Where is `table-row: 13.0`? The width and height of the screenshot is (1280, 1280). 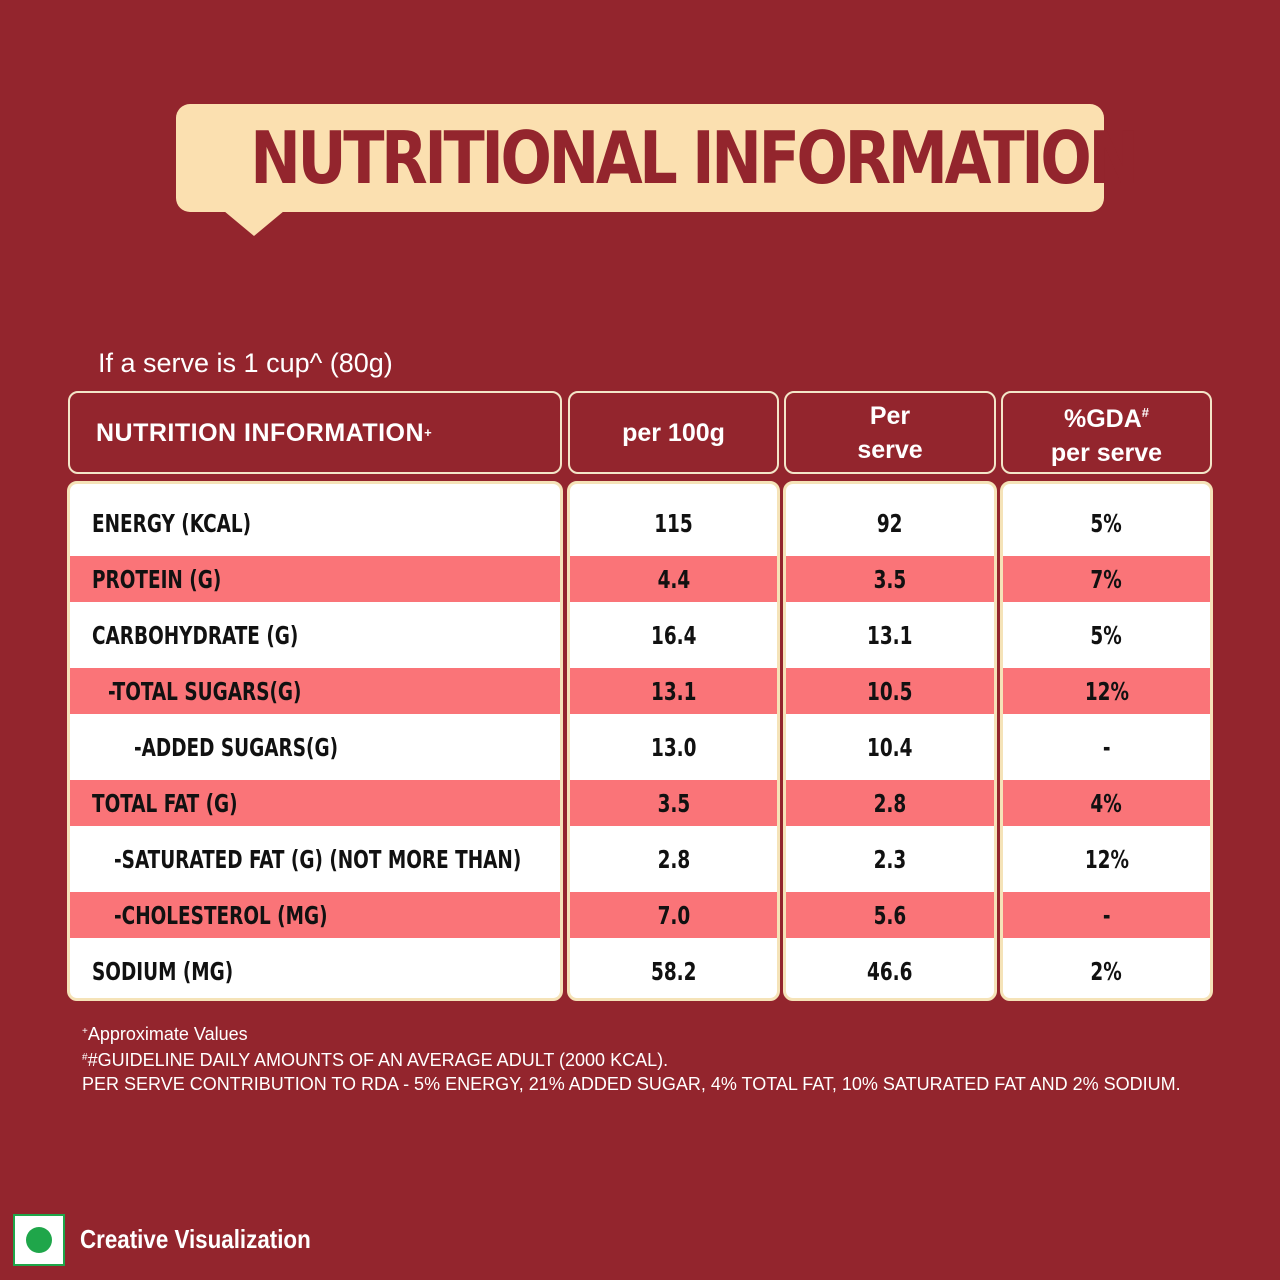
table-row: 13.0 is located at coordinates (673, 747).